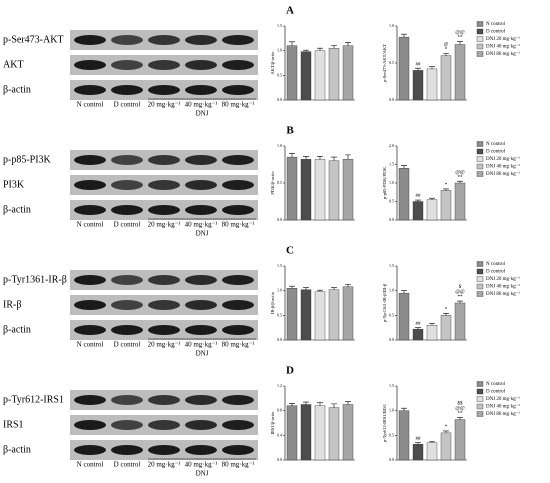  I want to click on significance: **, so click(461, 177).